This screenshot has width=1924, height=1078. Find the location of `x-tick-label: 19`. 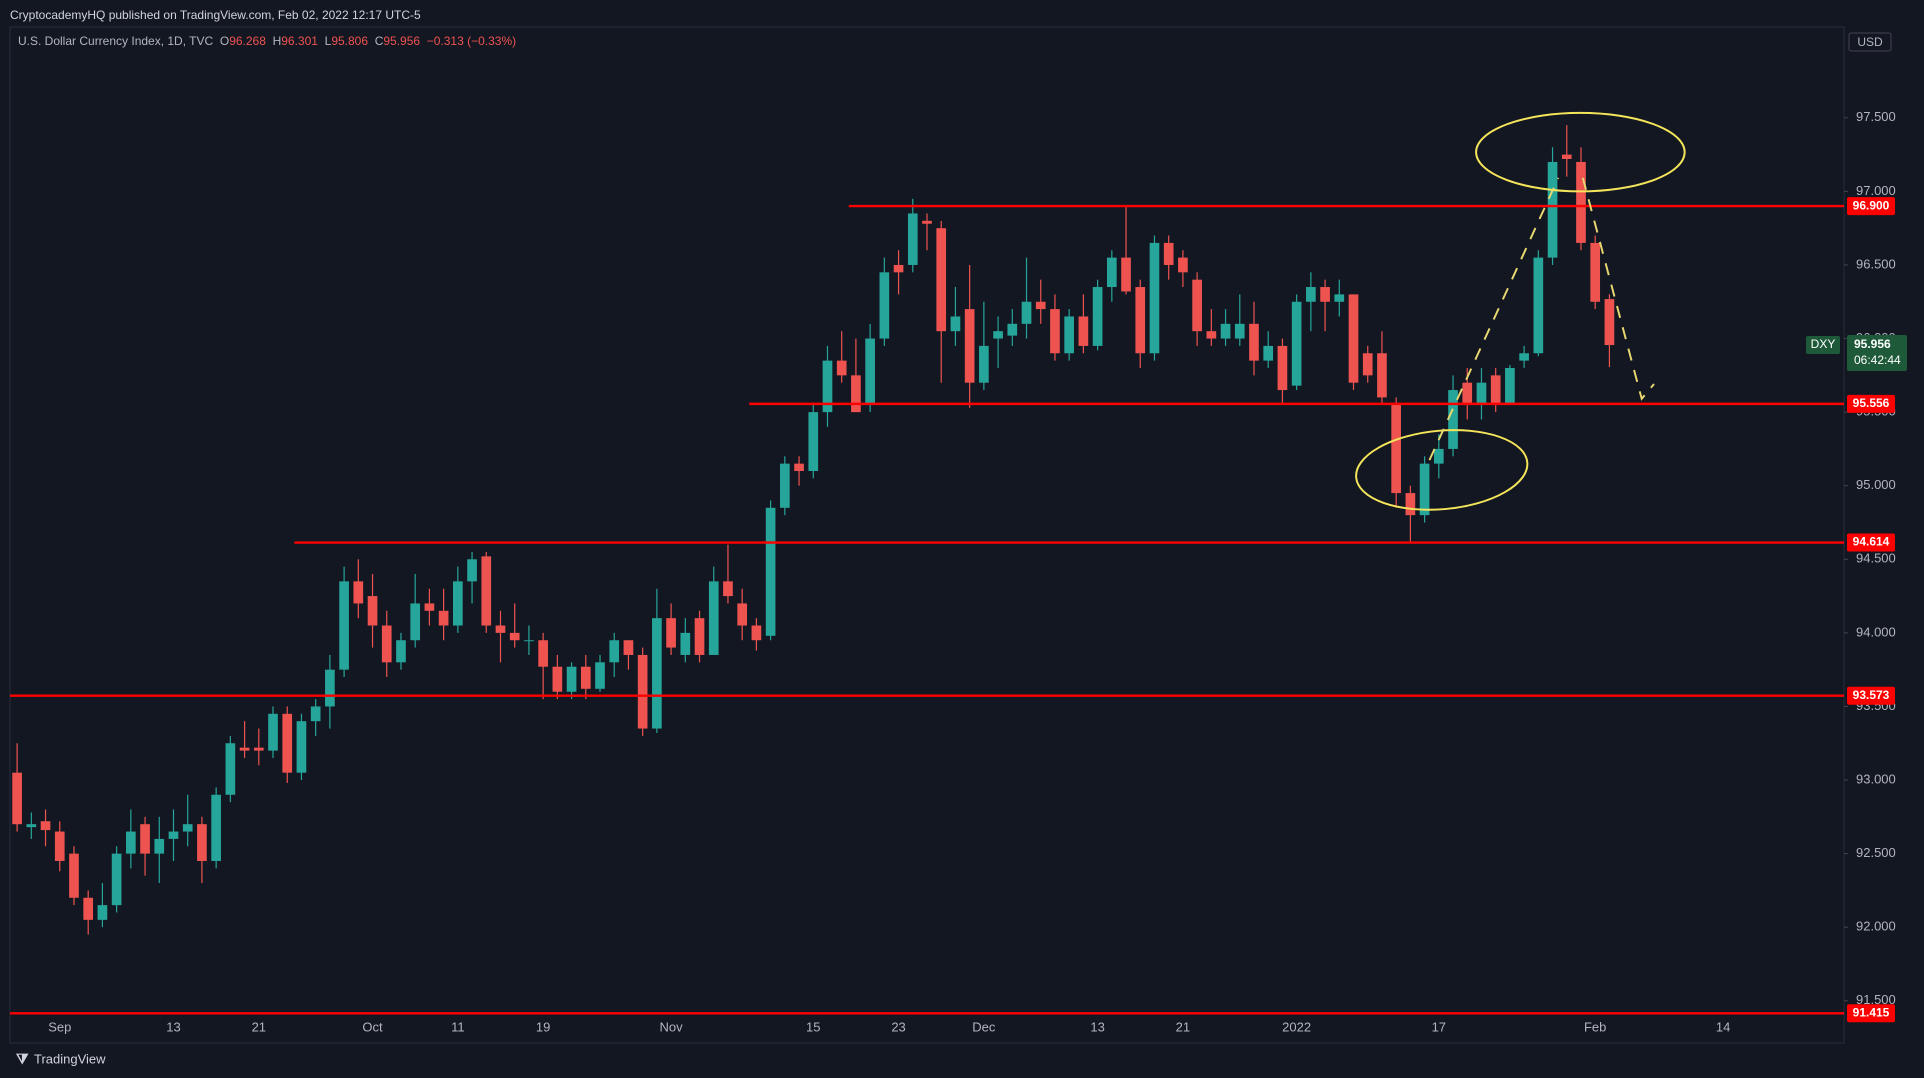

x-tick-label: 19 is located at coordinates (543, 1026).